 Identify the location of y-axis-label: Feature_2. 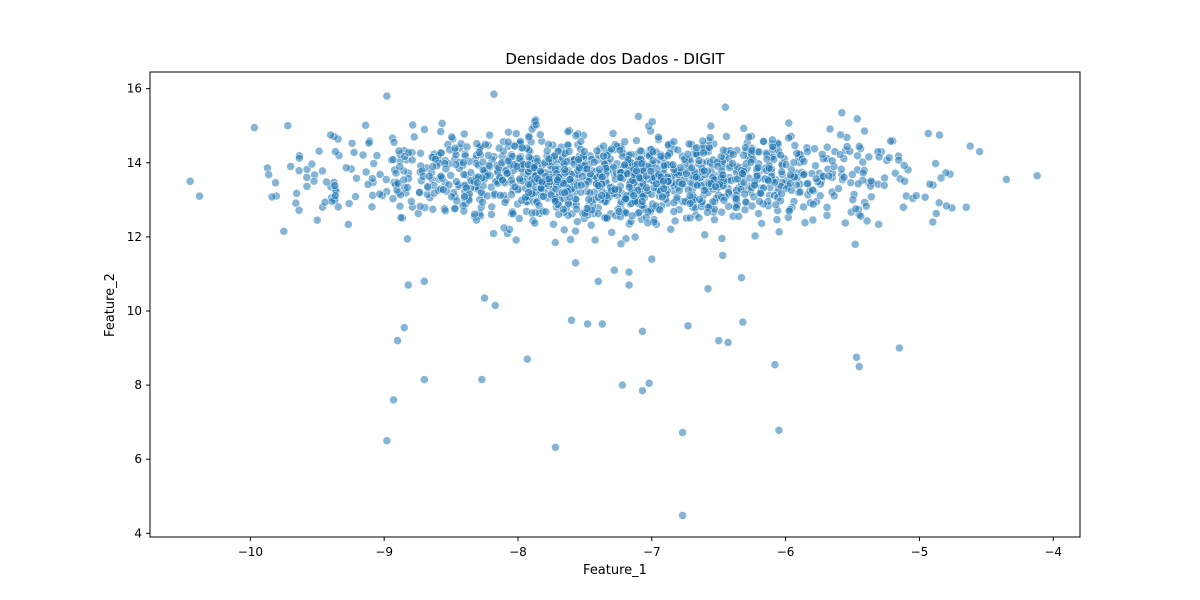
(110, 305).